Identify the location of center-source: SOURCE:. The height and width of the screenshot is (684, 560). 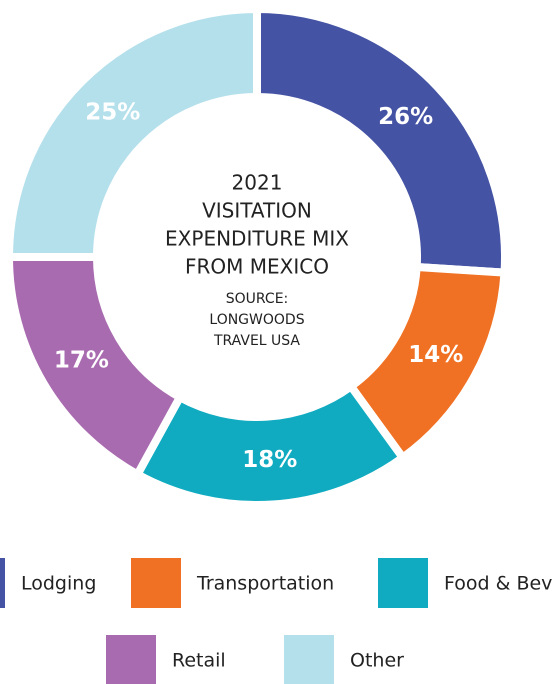
(257, 299).